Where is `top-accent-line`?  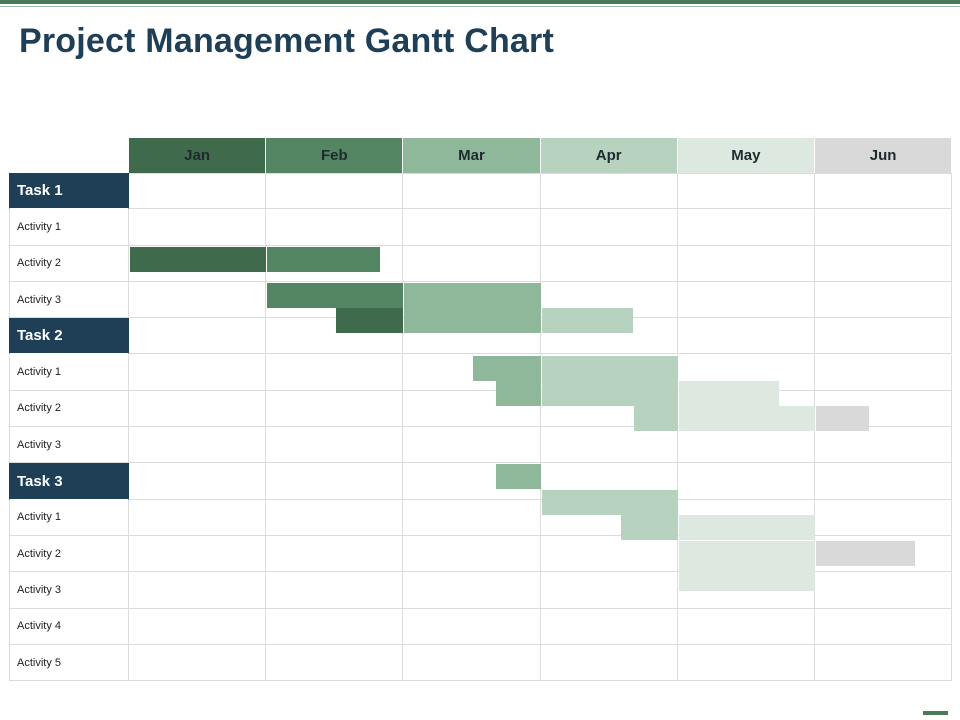 top-accent-line is located at coordinates (480, 6).